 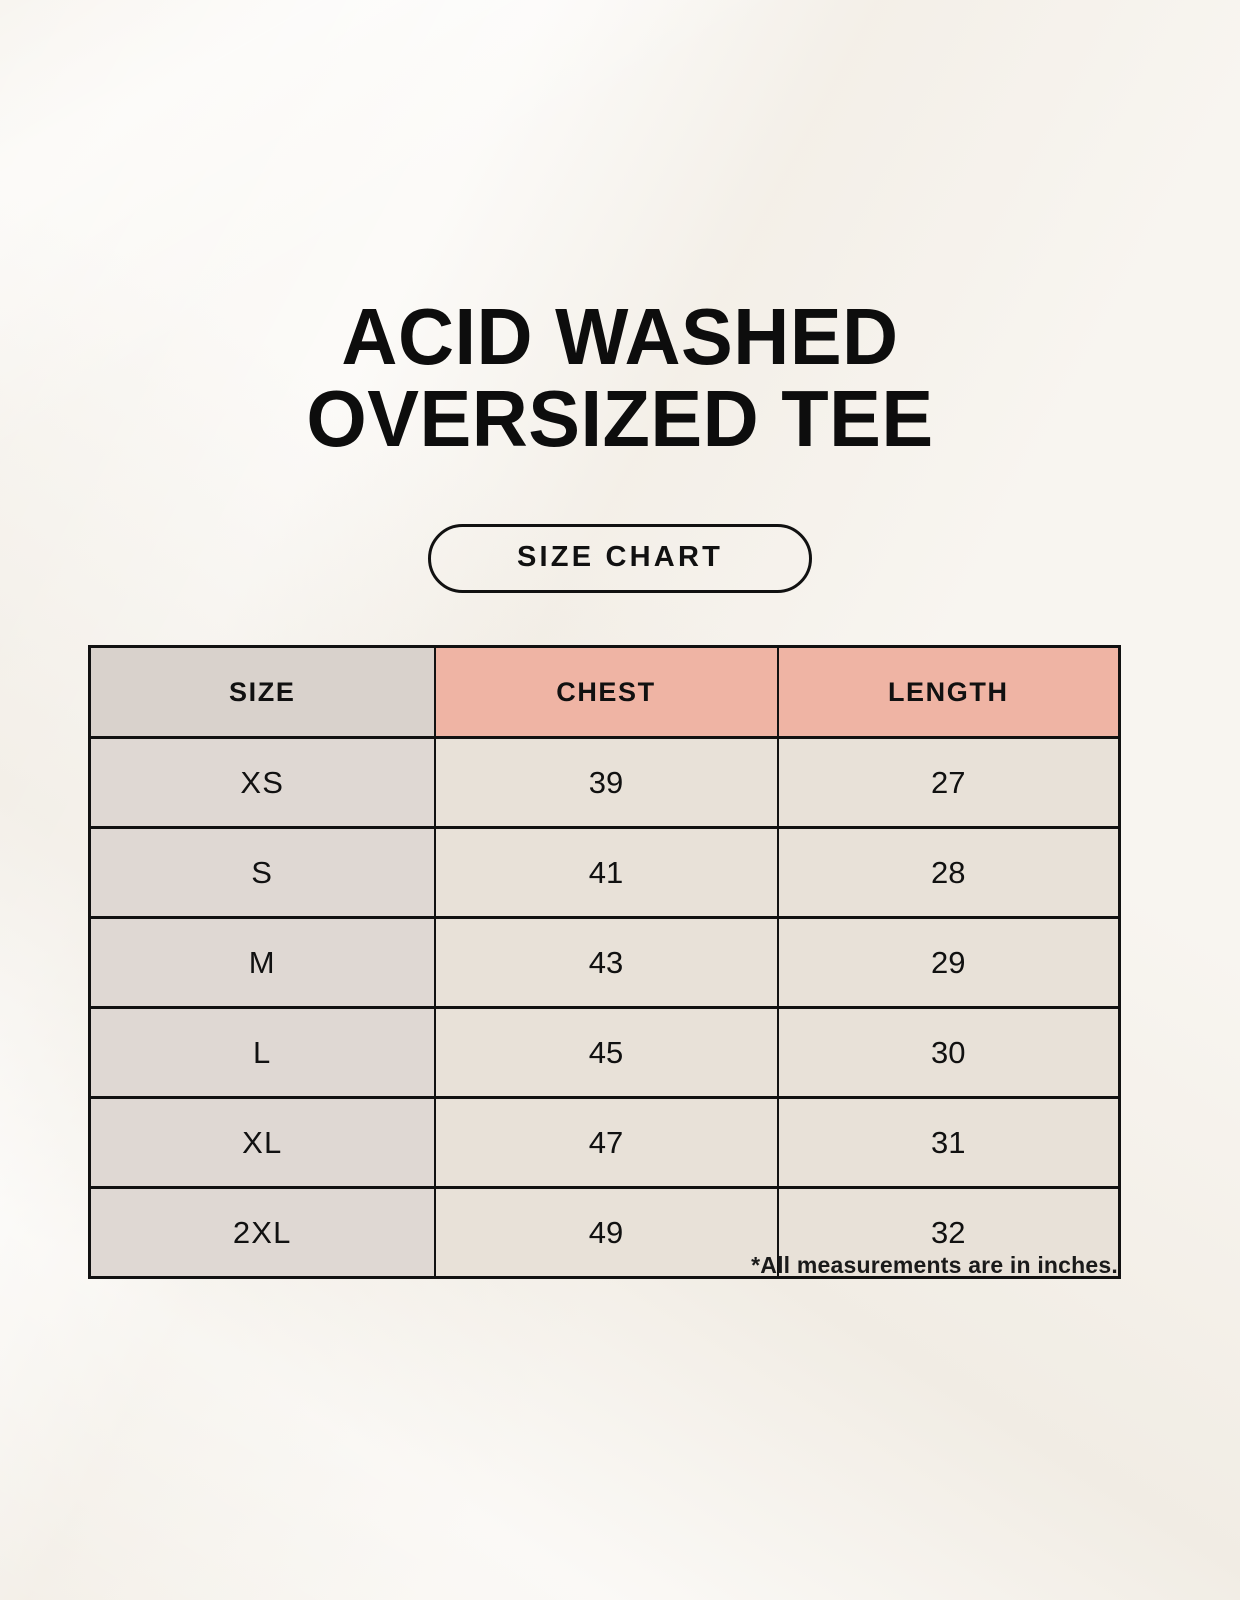 I want to click on cell-chest: 39, so click(x=606, y=782).